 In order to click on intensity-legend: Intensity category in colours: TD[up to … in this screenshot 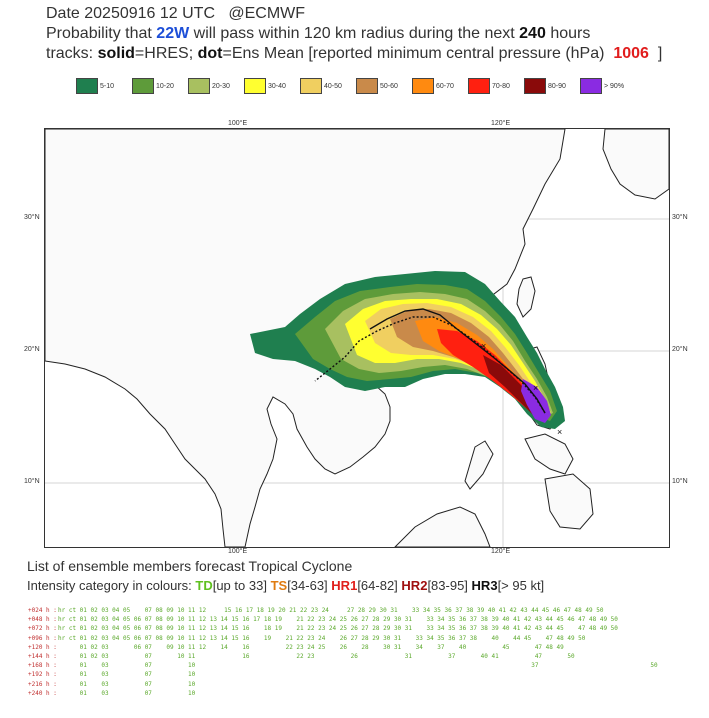, I will do `click(285, 585)`.